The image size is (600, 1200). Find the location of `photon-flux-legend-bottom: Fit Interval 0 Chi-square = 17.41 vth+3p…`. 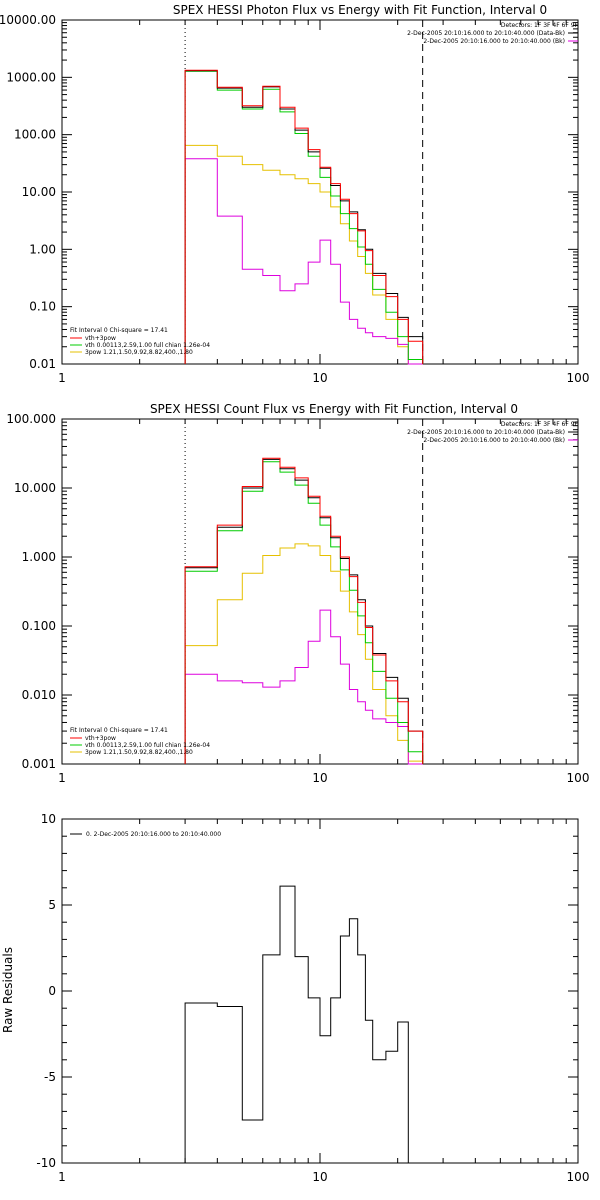

photon-flux-legend-bottom: Fit Interval 0 Chi-square = 17.41 vth+3p… is located at coordinates (140, 341).